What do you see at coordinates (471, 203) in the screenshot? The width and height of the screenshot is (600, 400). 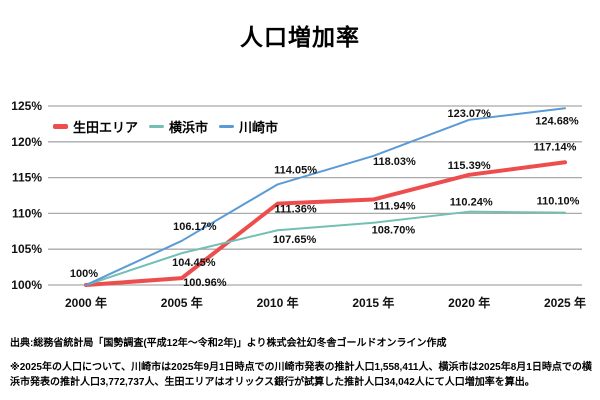 I see `svg-text: 110.24%` at bounding box center [471, 203].